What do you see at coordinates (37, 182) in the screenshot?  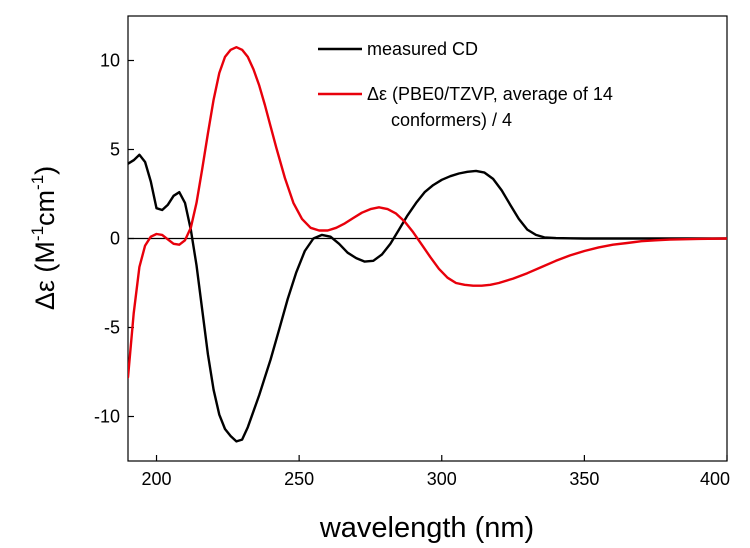 I see `y-axis-title-sup2: -1` at bounding box center [37, 182].